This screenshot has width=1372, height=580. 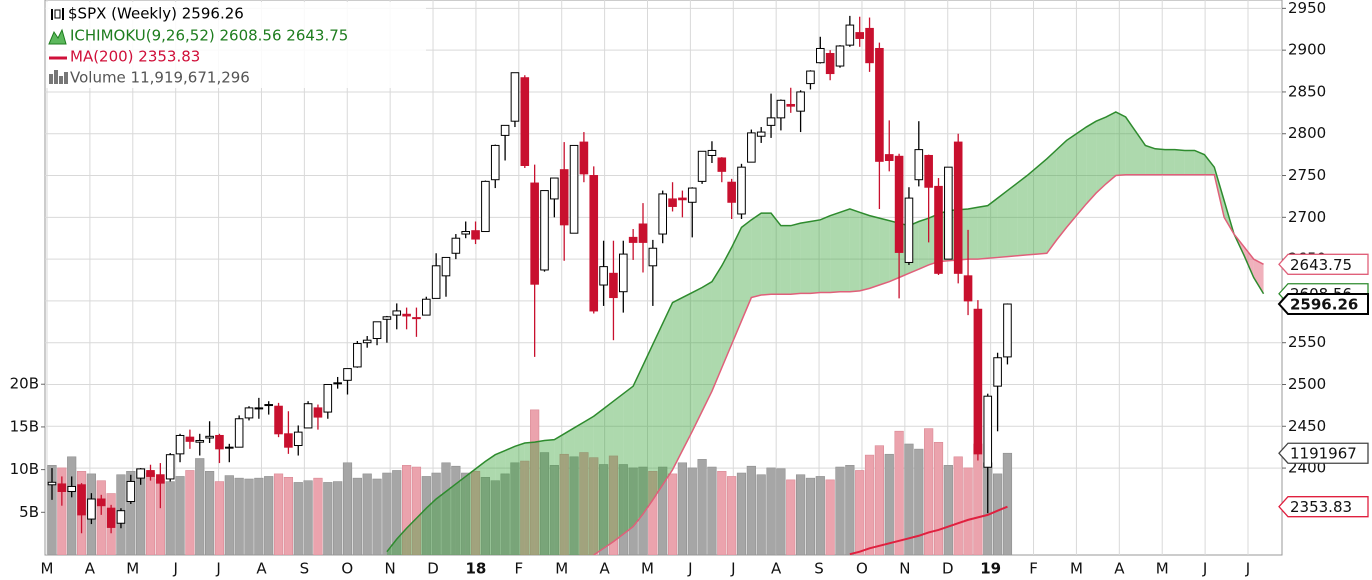 I want to click on y-tick-label: 2950, so click(x=1307, y=8).